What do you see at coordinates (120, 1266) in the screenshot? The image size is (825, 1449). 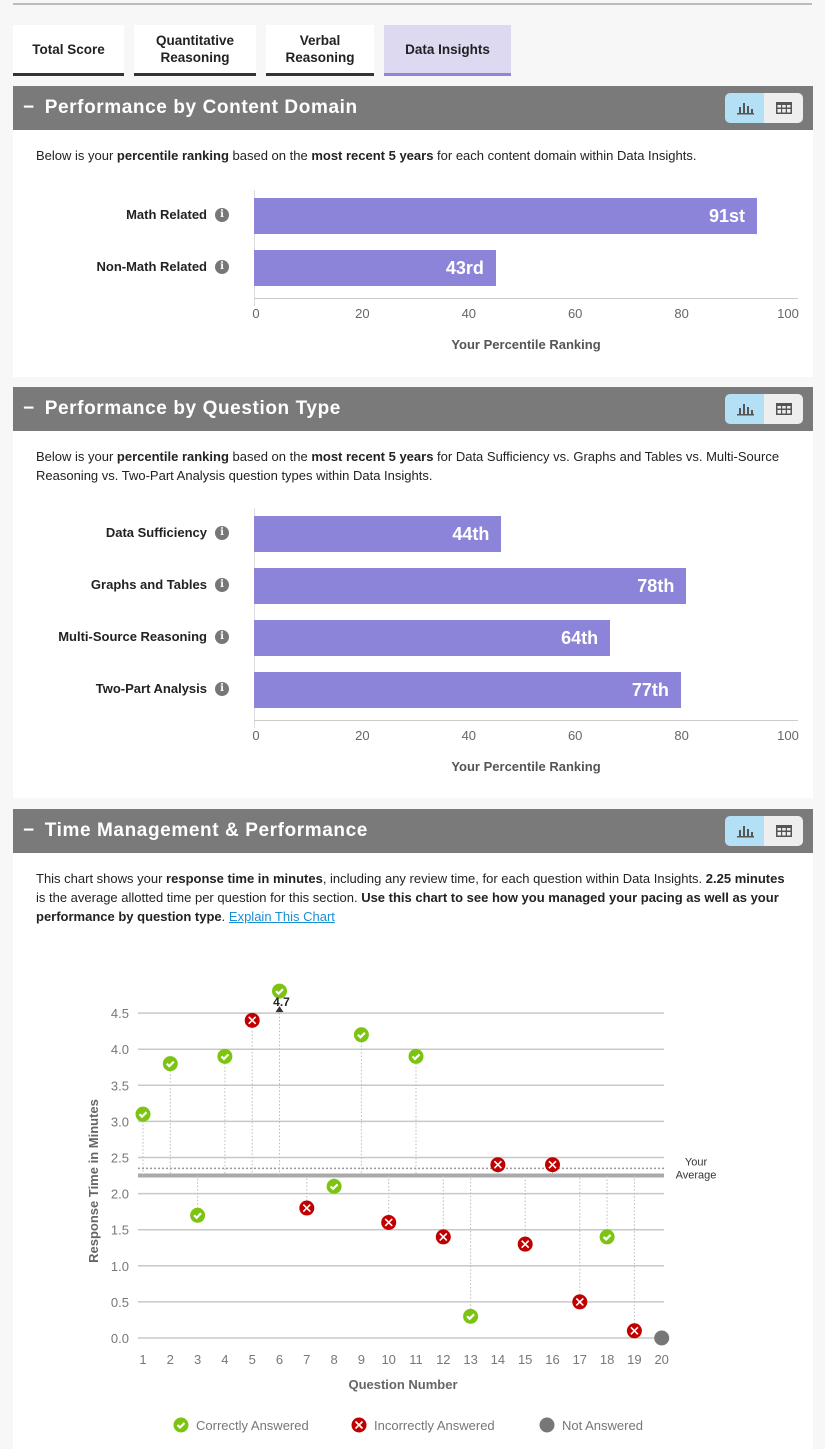 I see `y-tick-label: 1.0` at bounding box center [120, 1266].